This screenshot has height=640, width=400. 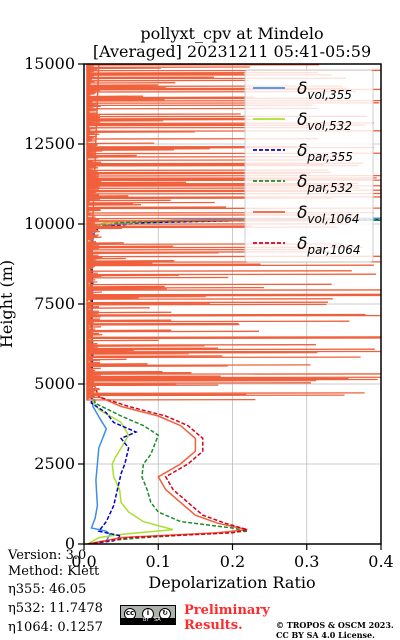 I want to click on license-strip: BY SA, so click(x=148, y=620).